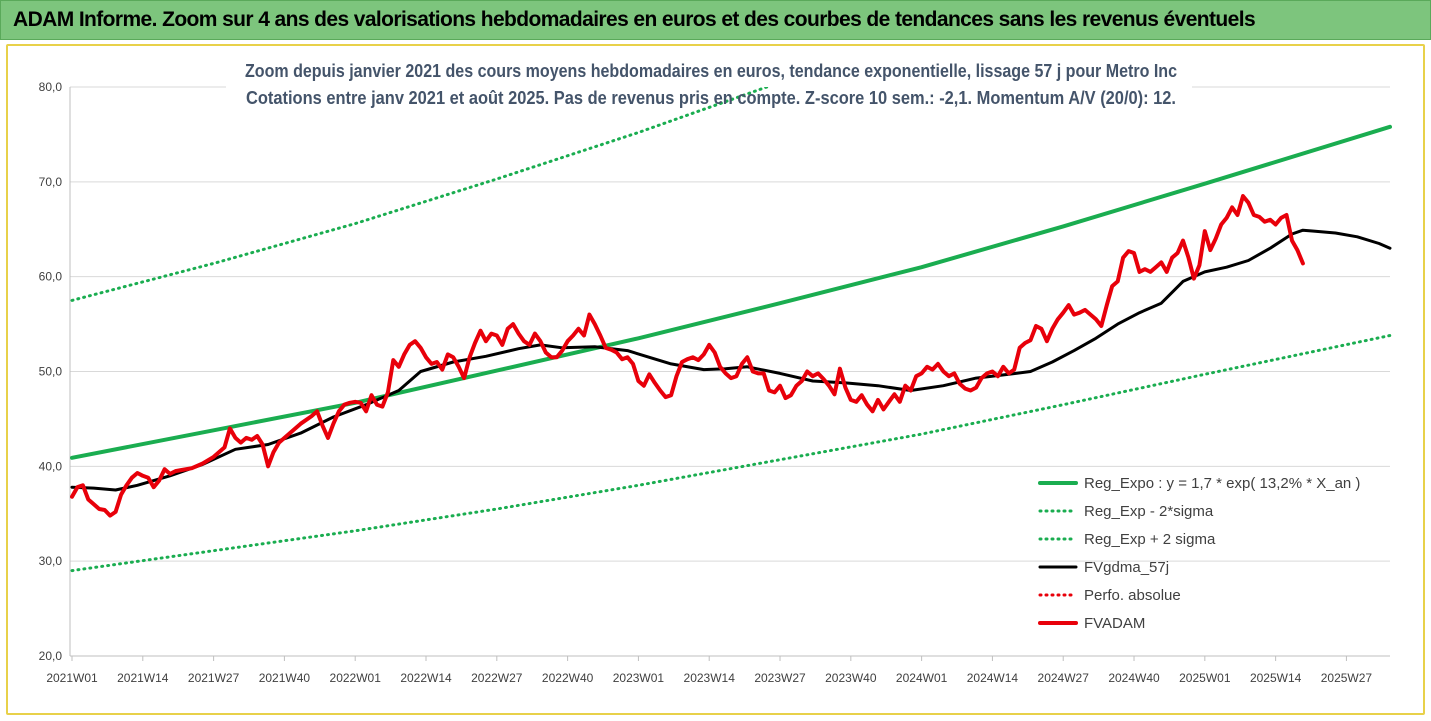 This screenshot has height=721, width=1431. Describe the element at coordinates (1222, 483) in the screenshot. I see `legend-label-reg-expo-y-1-7-exp-13-2-x-an: Reg_Expo : y = 1,7 * exp( 13,2% * X_an )` at that location.